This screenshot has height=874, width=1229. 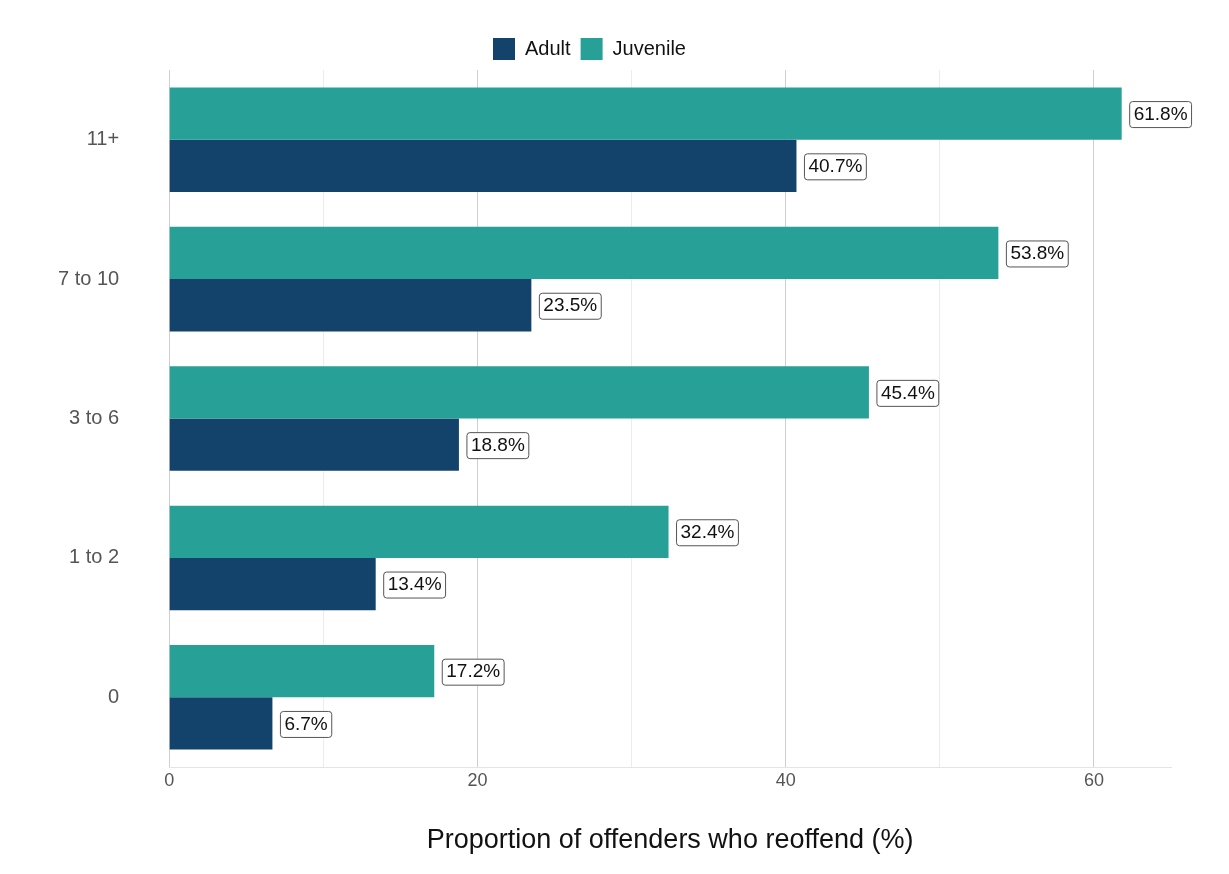 I want to click on x-axis-title: Proportion of offenders who reoffend (%), so click(x=670, y=839).